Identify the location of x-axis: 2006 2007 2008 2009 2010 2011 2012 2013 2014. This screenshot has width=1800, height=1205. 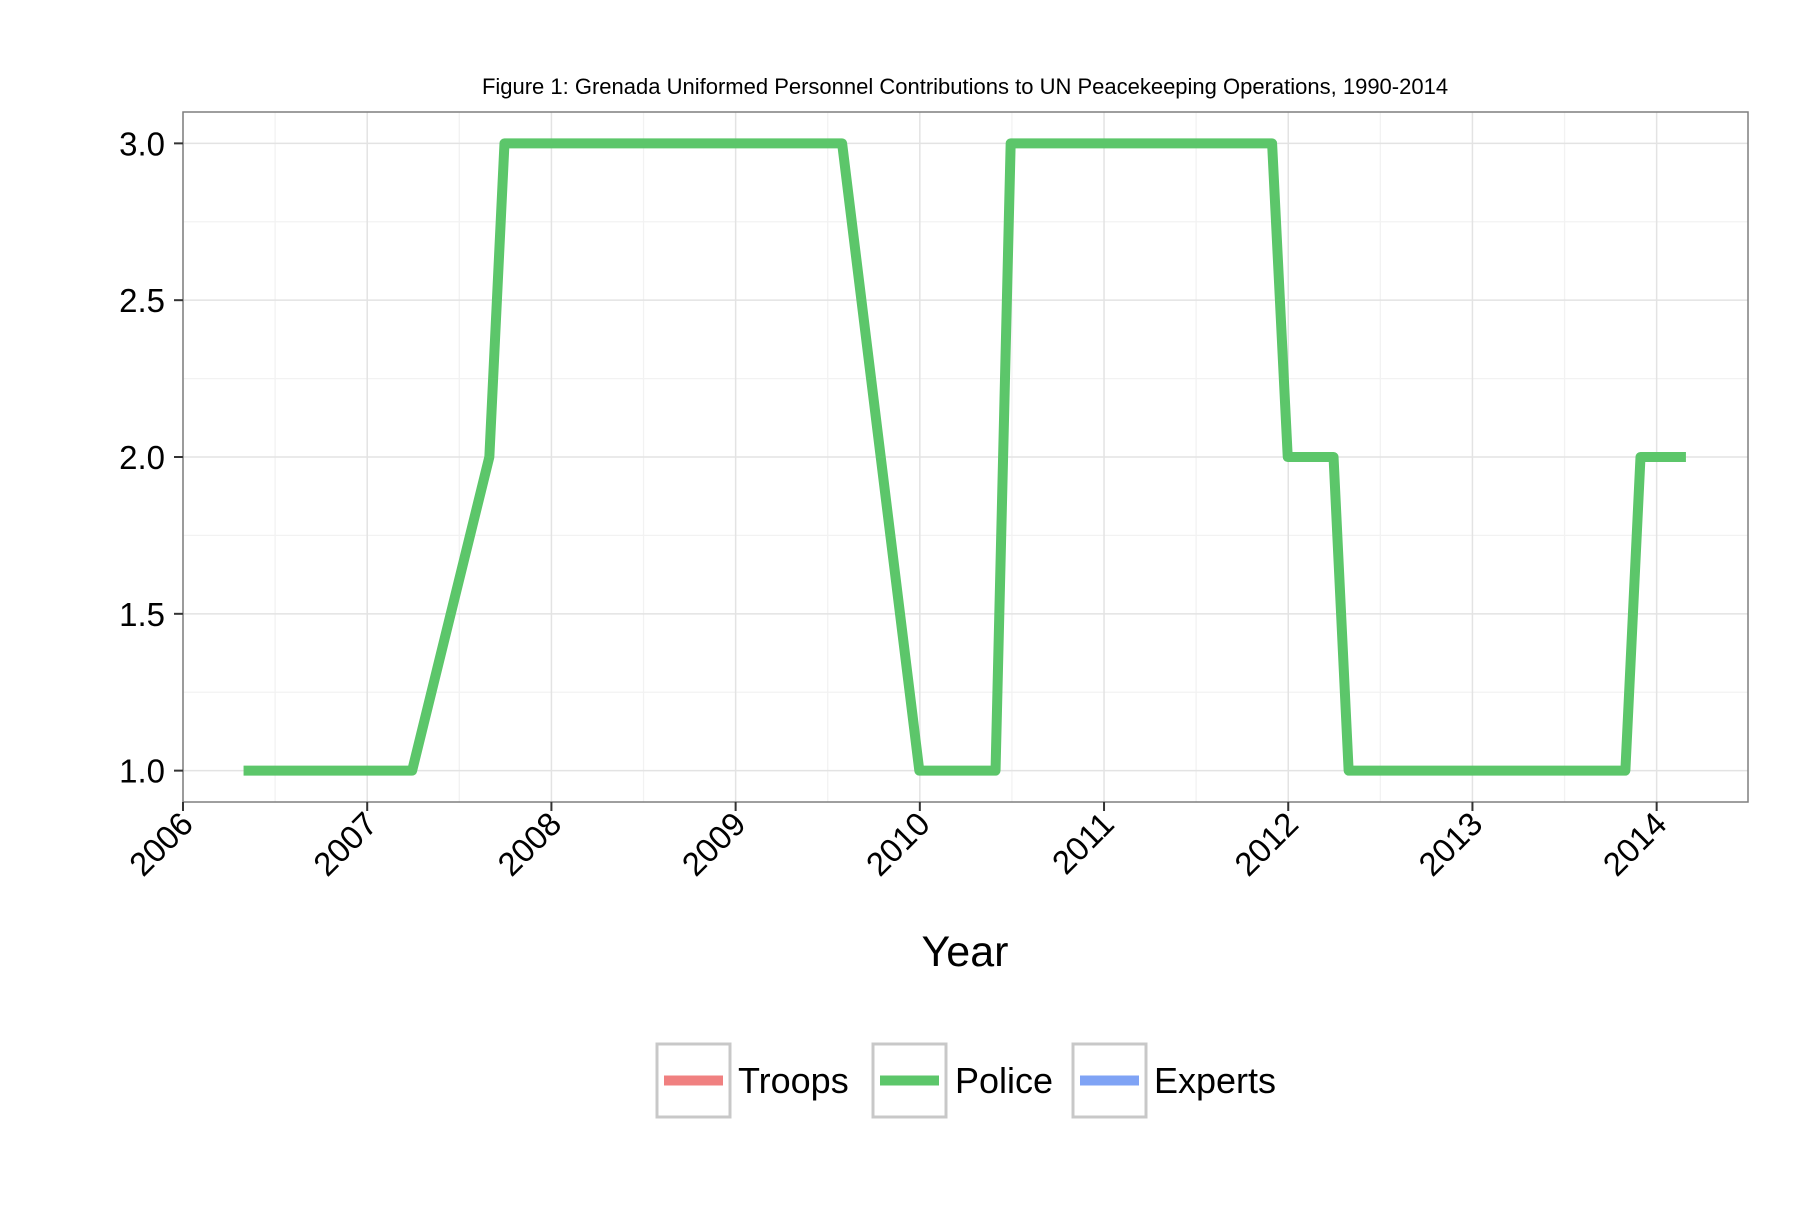
(898, 842).